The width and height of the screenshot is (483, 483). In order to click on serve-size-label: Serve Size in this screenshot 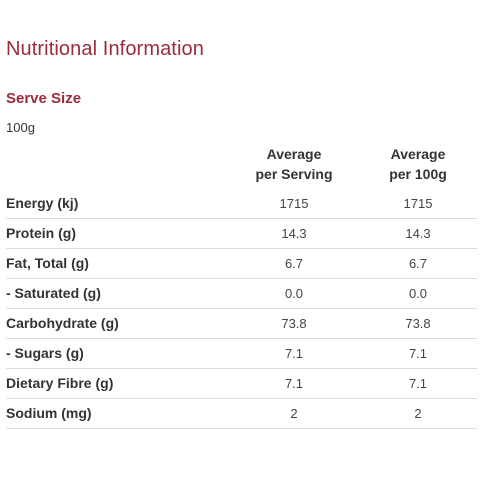, I will do `click(44, 98)`.